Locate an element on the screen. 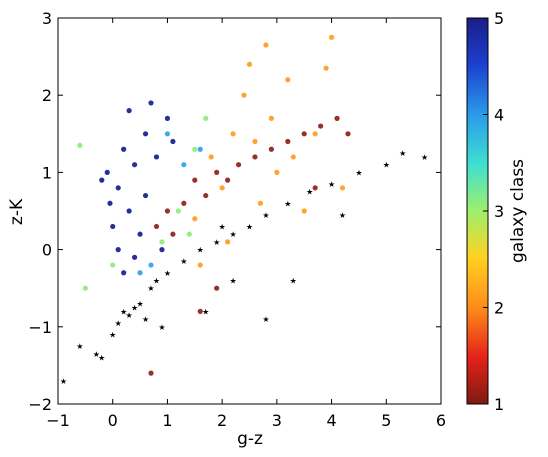 This screenshot has height=457, width=548. x-tick-label: 6 is located at coordinates (441, 420).